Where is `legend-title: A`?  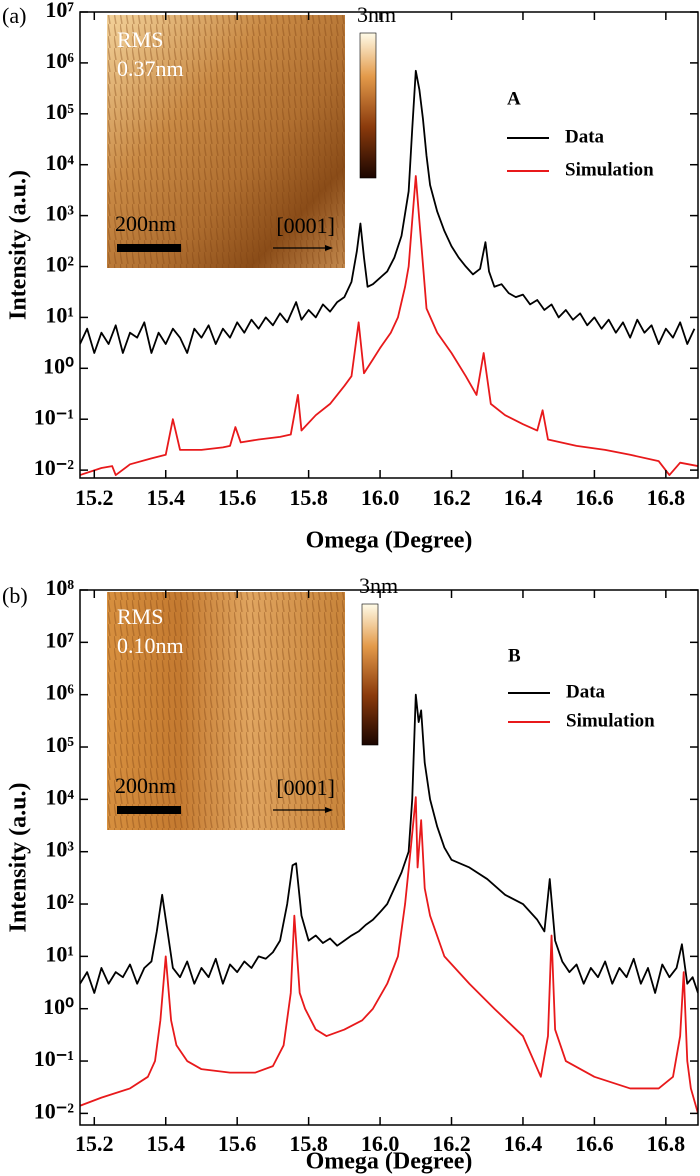 legend-title: A is located at coordinates (514, 98).